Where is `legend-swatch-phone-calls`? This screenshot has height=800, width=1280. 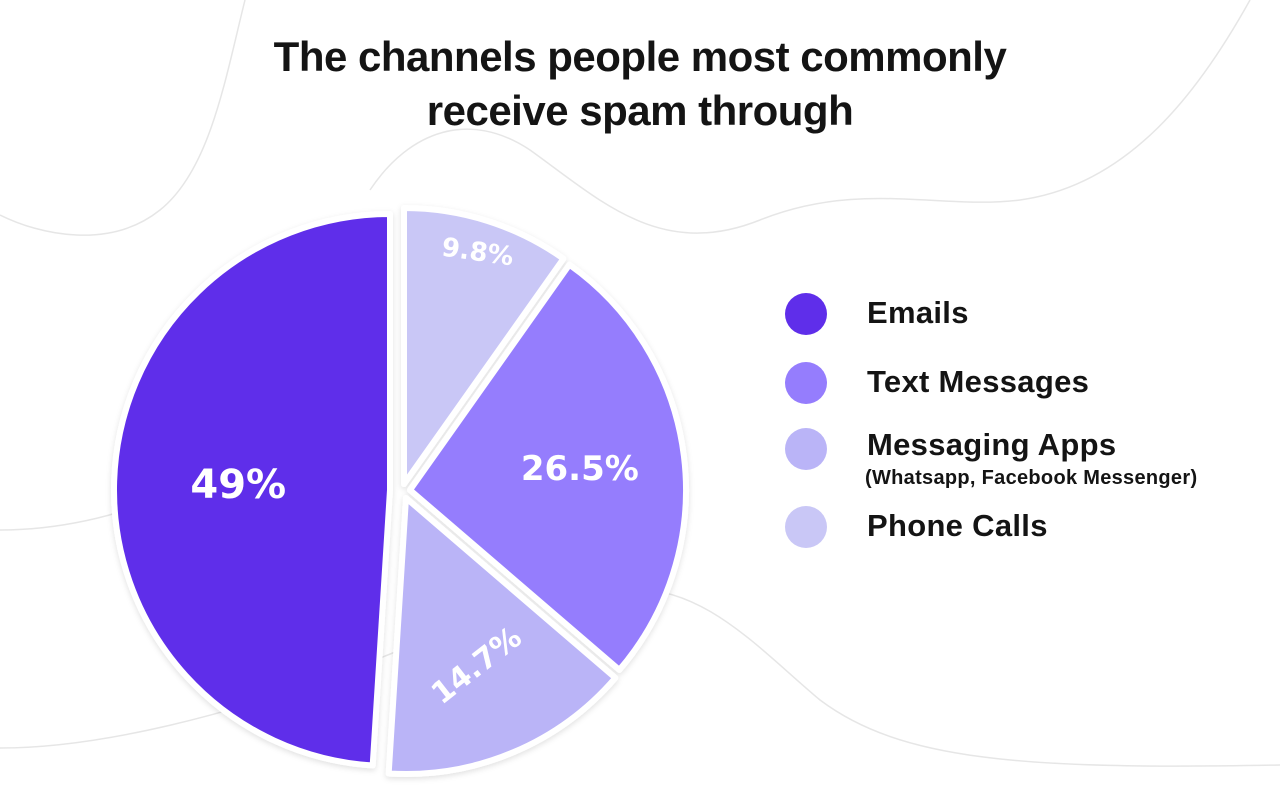 legend-swatch-phone-calls is located at coordinates (806, 527).